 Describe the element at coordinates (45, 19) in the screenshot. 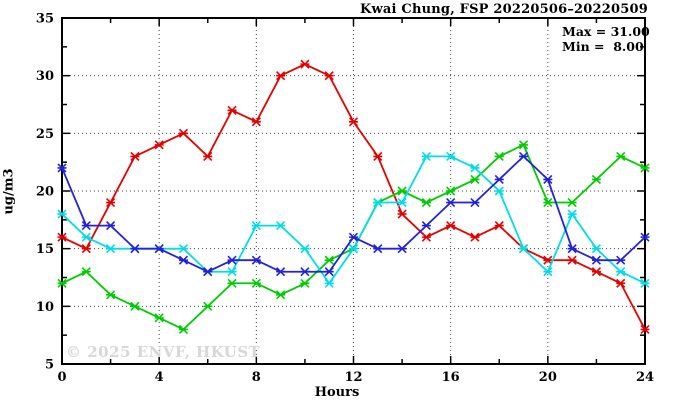

I see `y-tick-label: 35` at that location.